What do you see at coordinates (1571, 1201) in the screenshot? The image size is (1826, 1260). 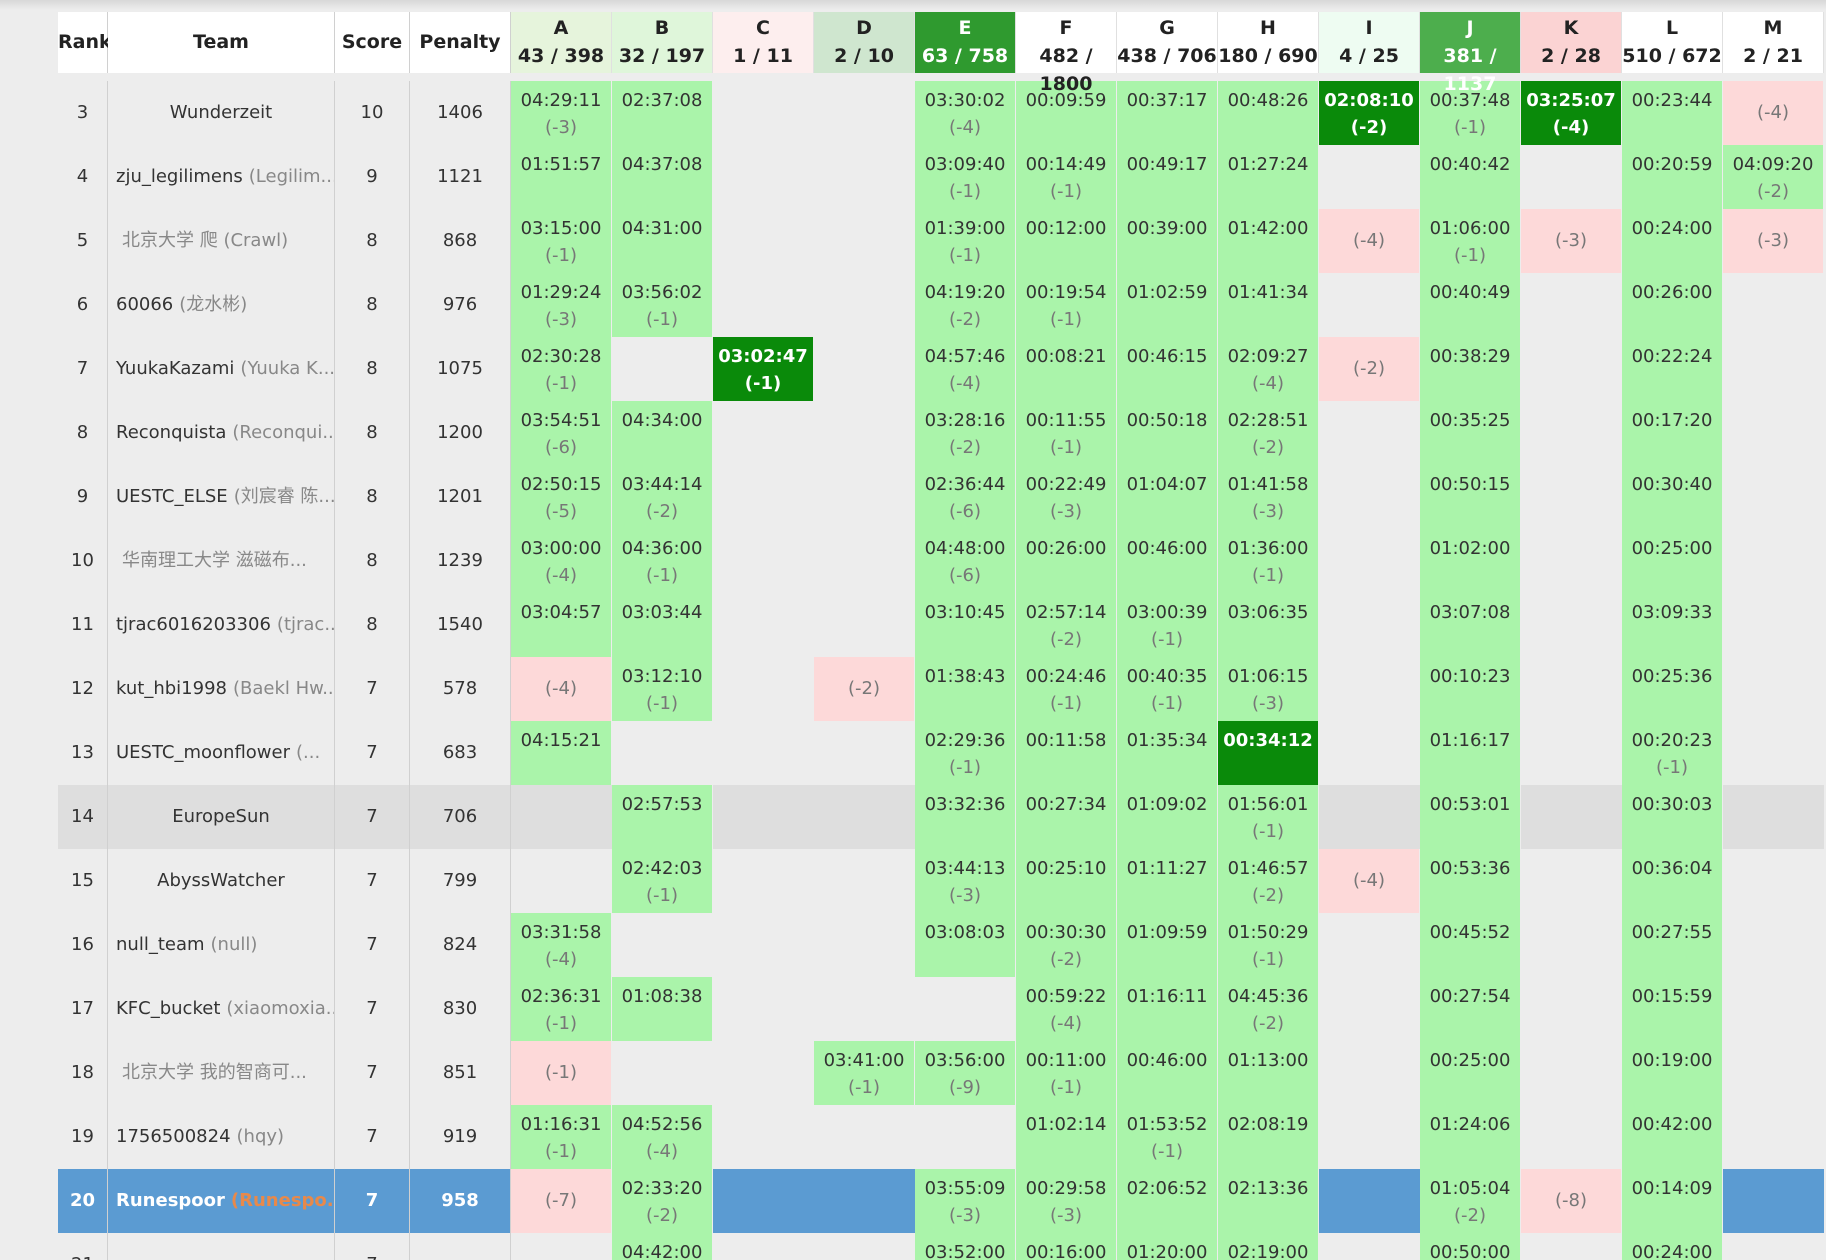 I see `problem-cell: (-8)` at bounding box center [1571, 1201].